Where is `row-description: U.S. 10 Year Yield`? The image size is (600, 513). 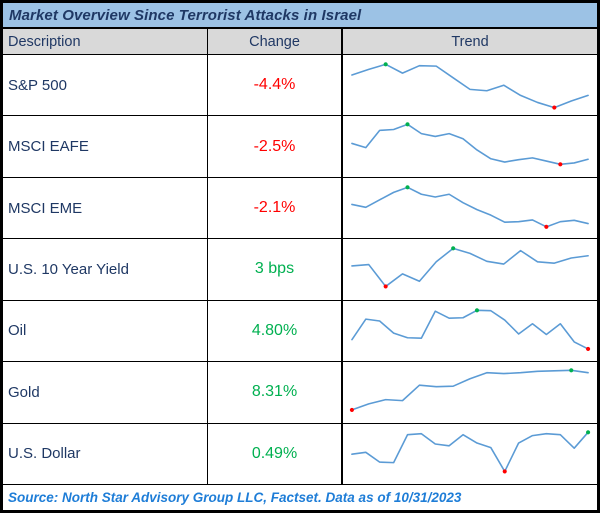 row-description: U.S. 10 Year Yield is located at coordinates (105, 269).